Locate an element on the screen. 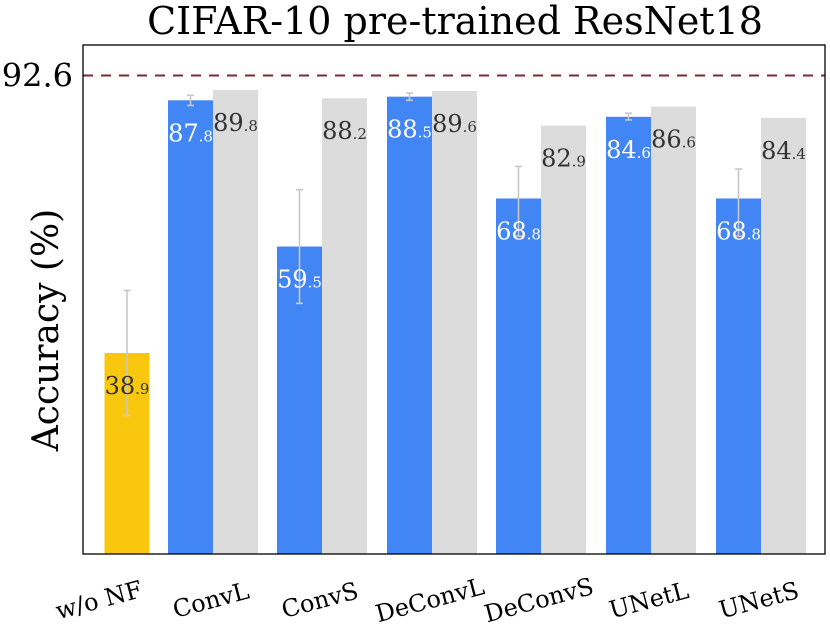  x-tick-label: UNetS is located at coordinates (759, 600).